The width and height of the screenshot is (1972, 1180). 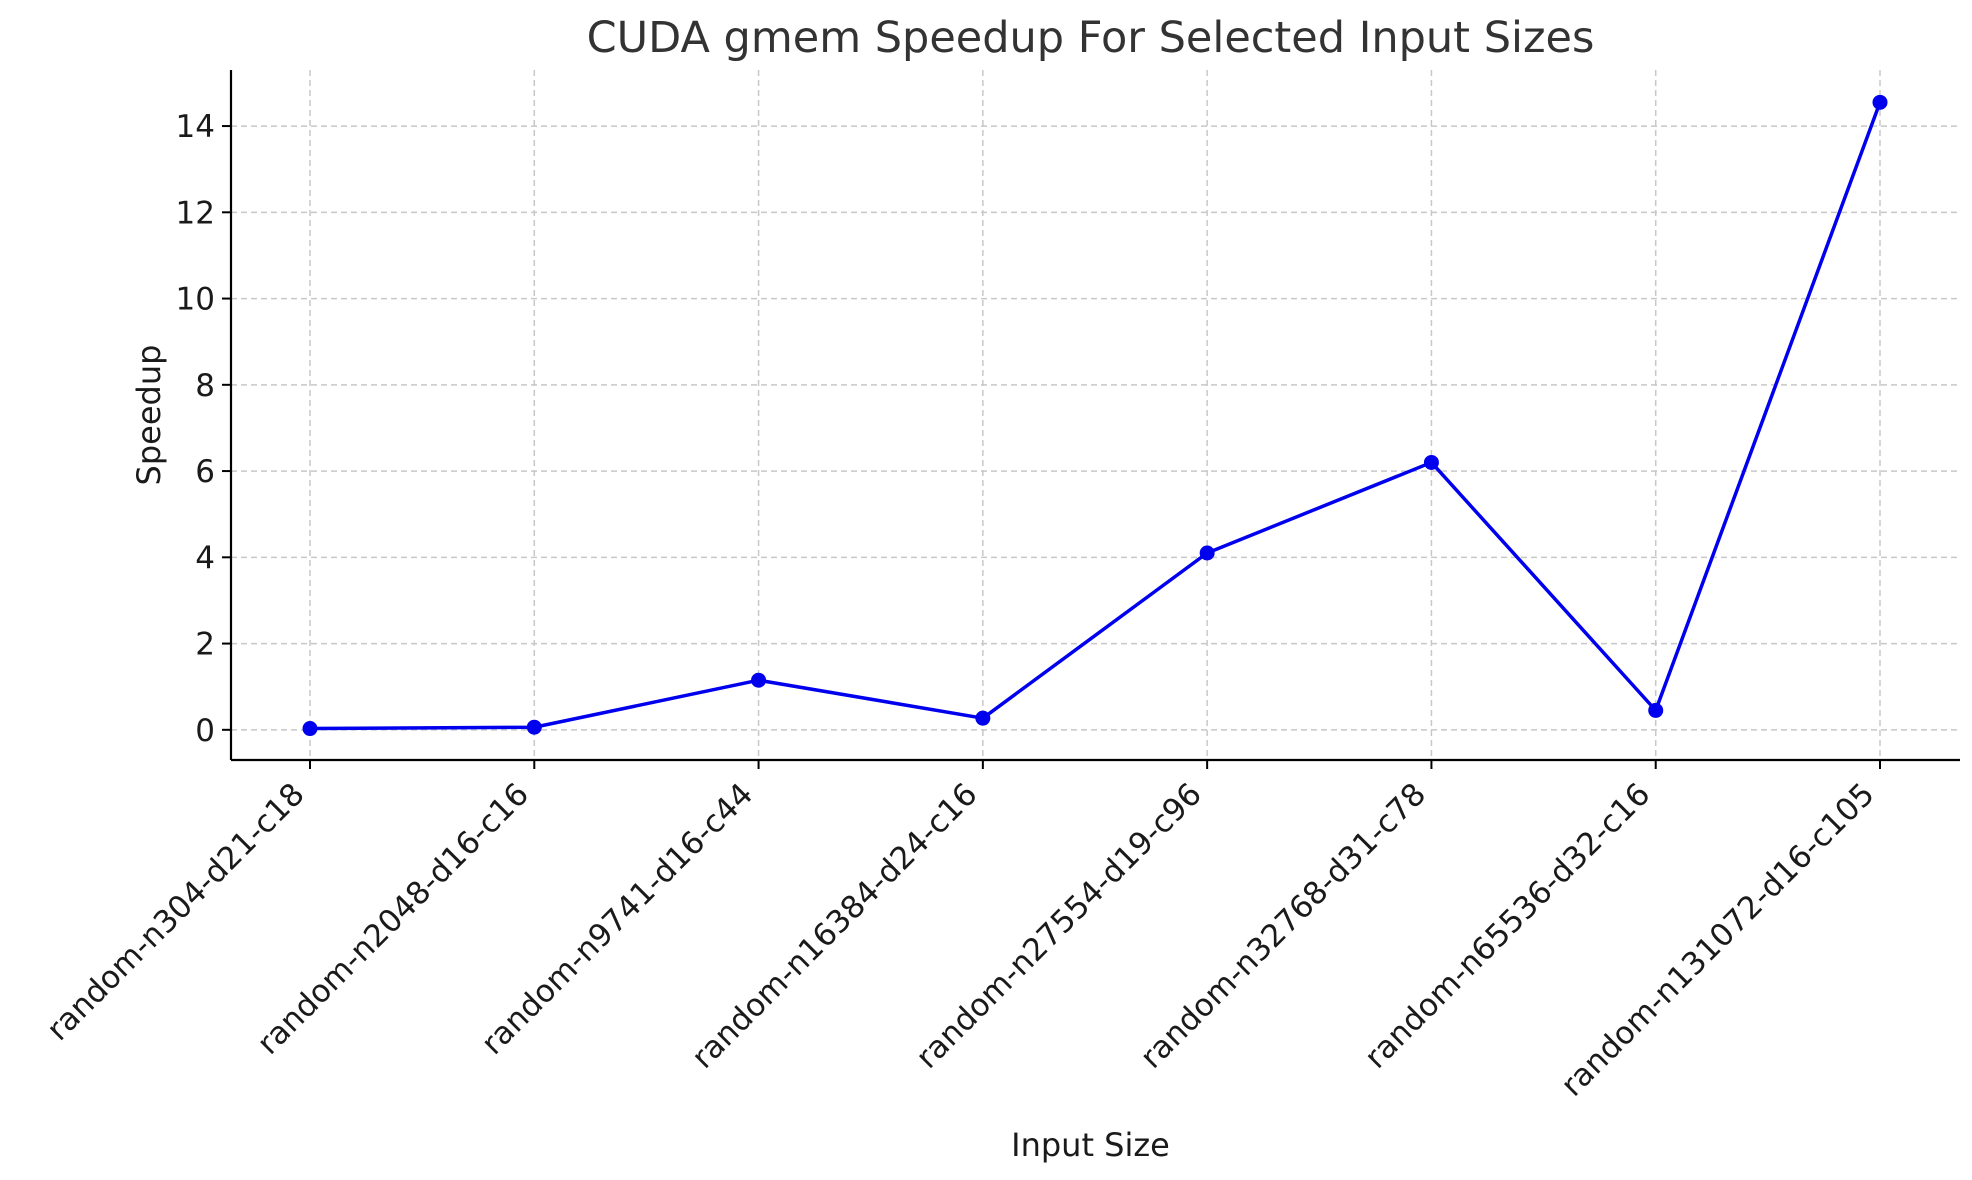 I want to click on y-tick-label: 8, so click(x=205, y=386).